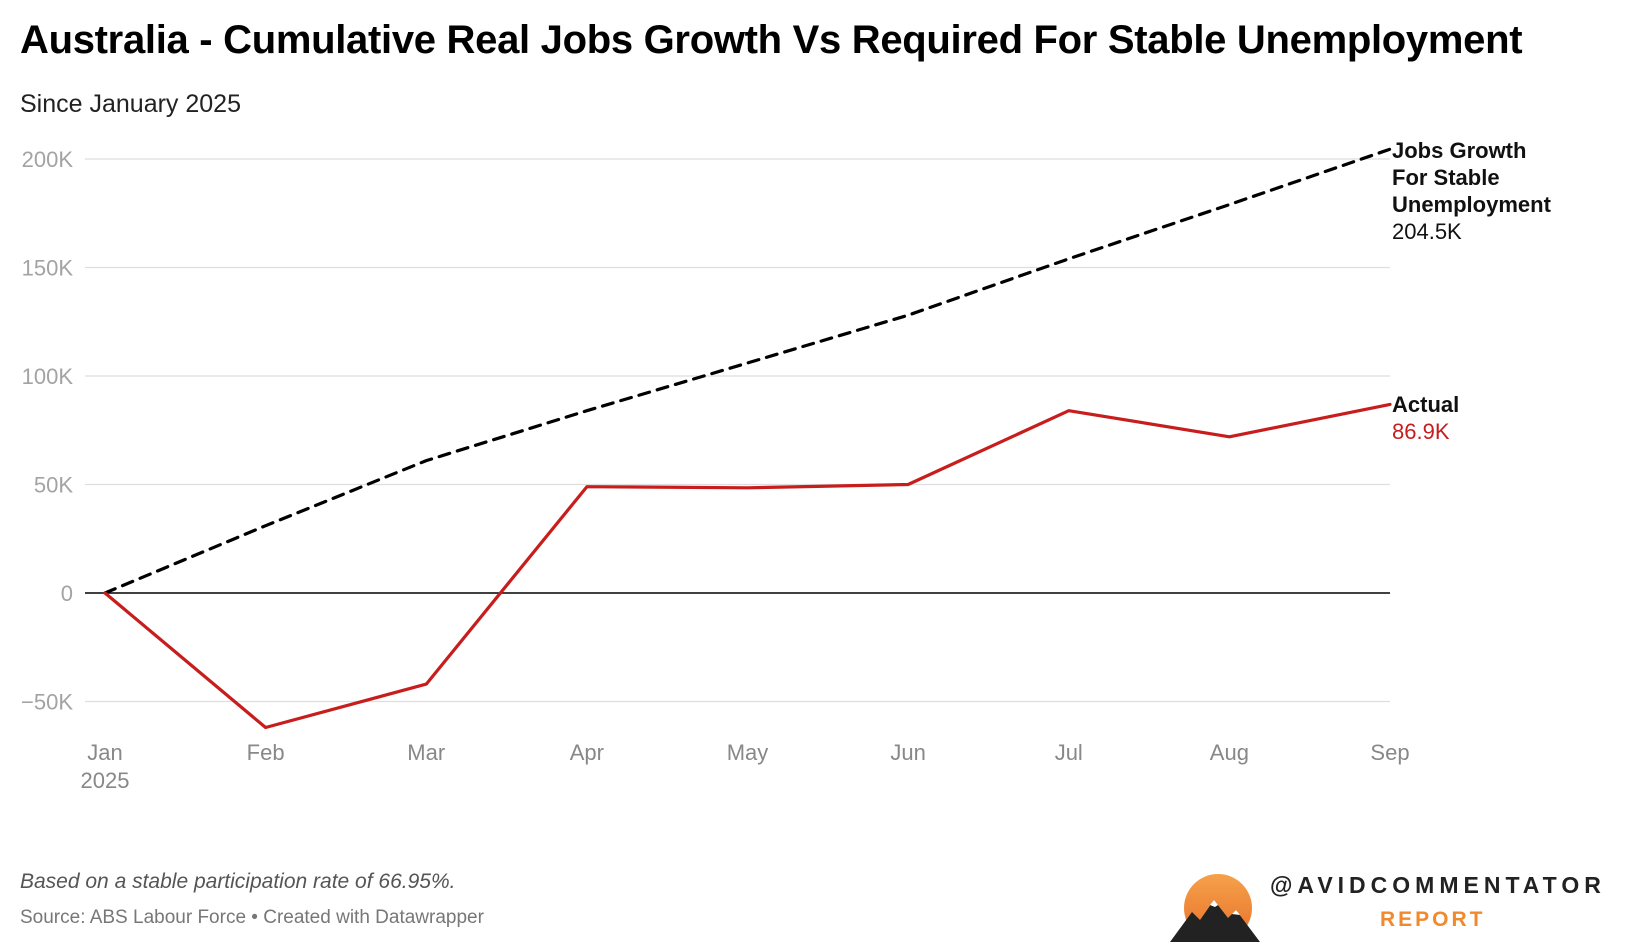  Describe the element at coordinates (1425, 404) in the screenshot. I see `series-name-label: Actual` at that location.